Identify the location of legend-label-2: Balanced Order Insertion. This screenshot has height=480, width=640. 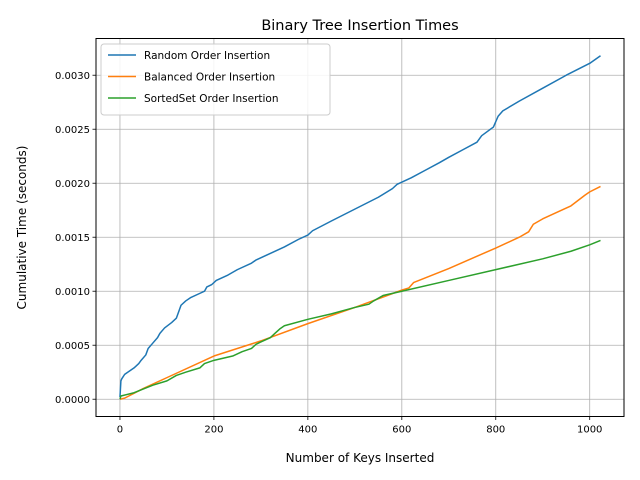
(209, 78).